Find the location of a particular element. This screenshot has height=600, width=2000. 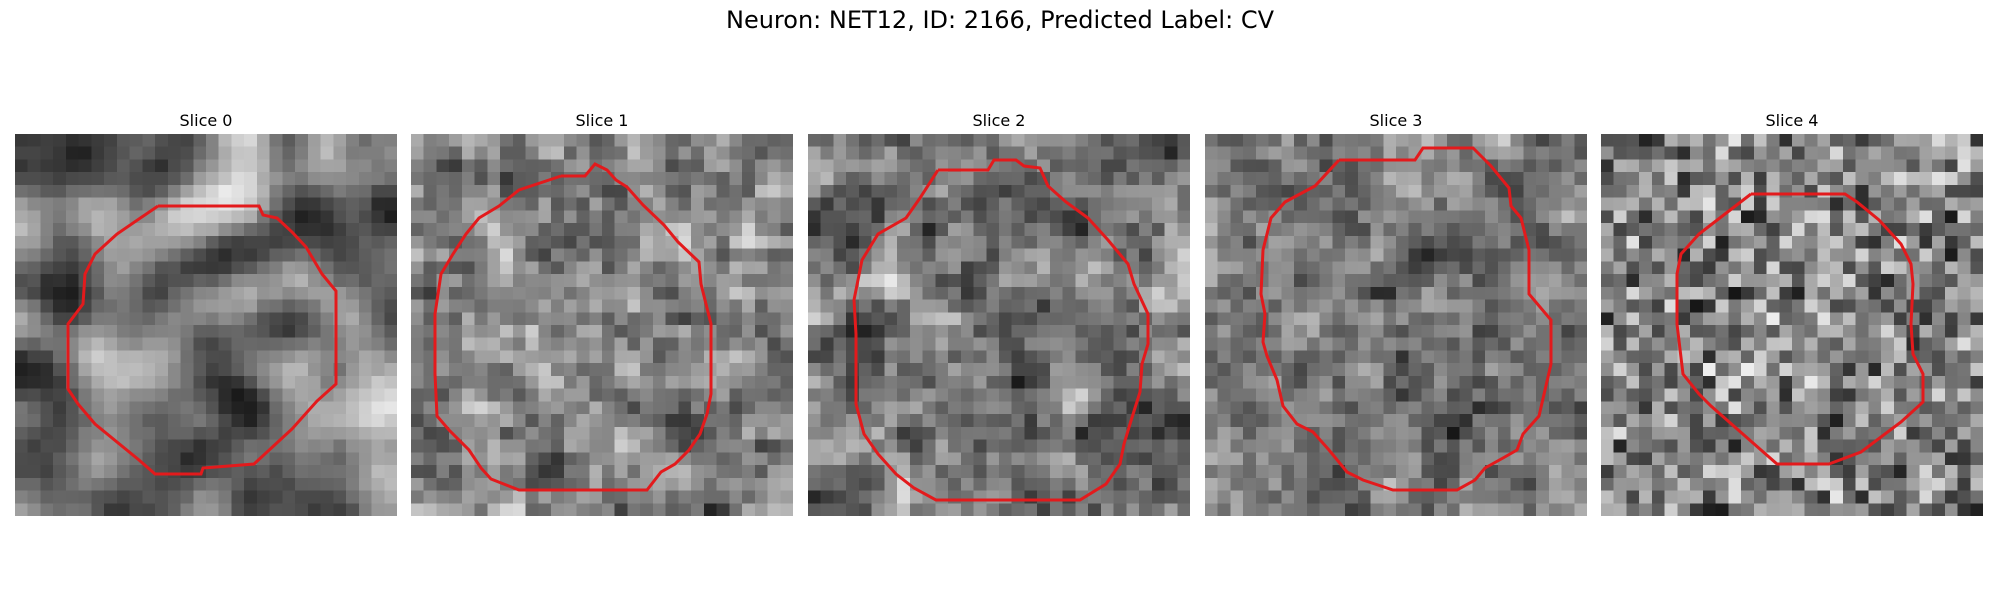

slice-panel-3: Slice 3 is located at coordinates (1396, 312).